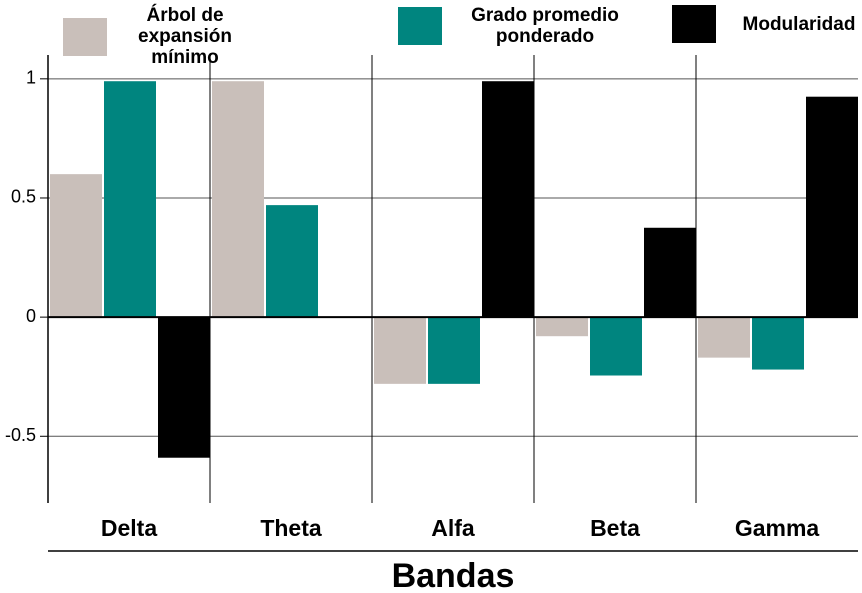 The height and width of the screenshot is (593, 862). What do you see at coordinates (545, 26) in the screenshot?
I see `legend-label: Grado promedio ponderado` at bounding box center [545, 26].